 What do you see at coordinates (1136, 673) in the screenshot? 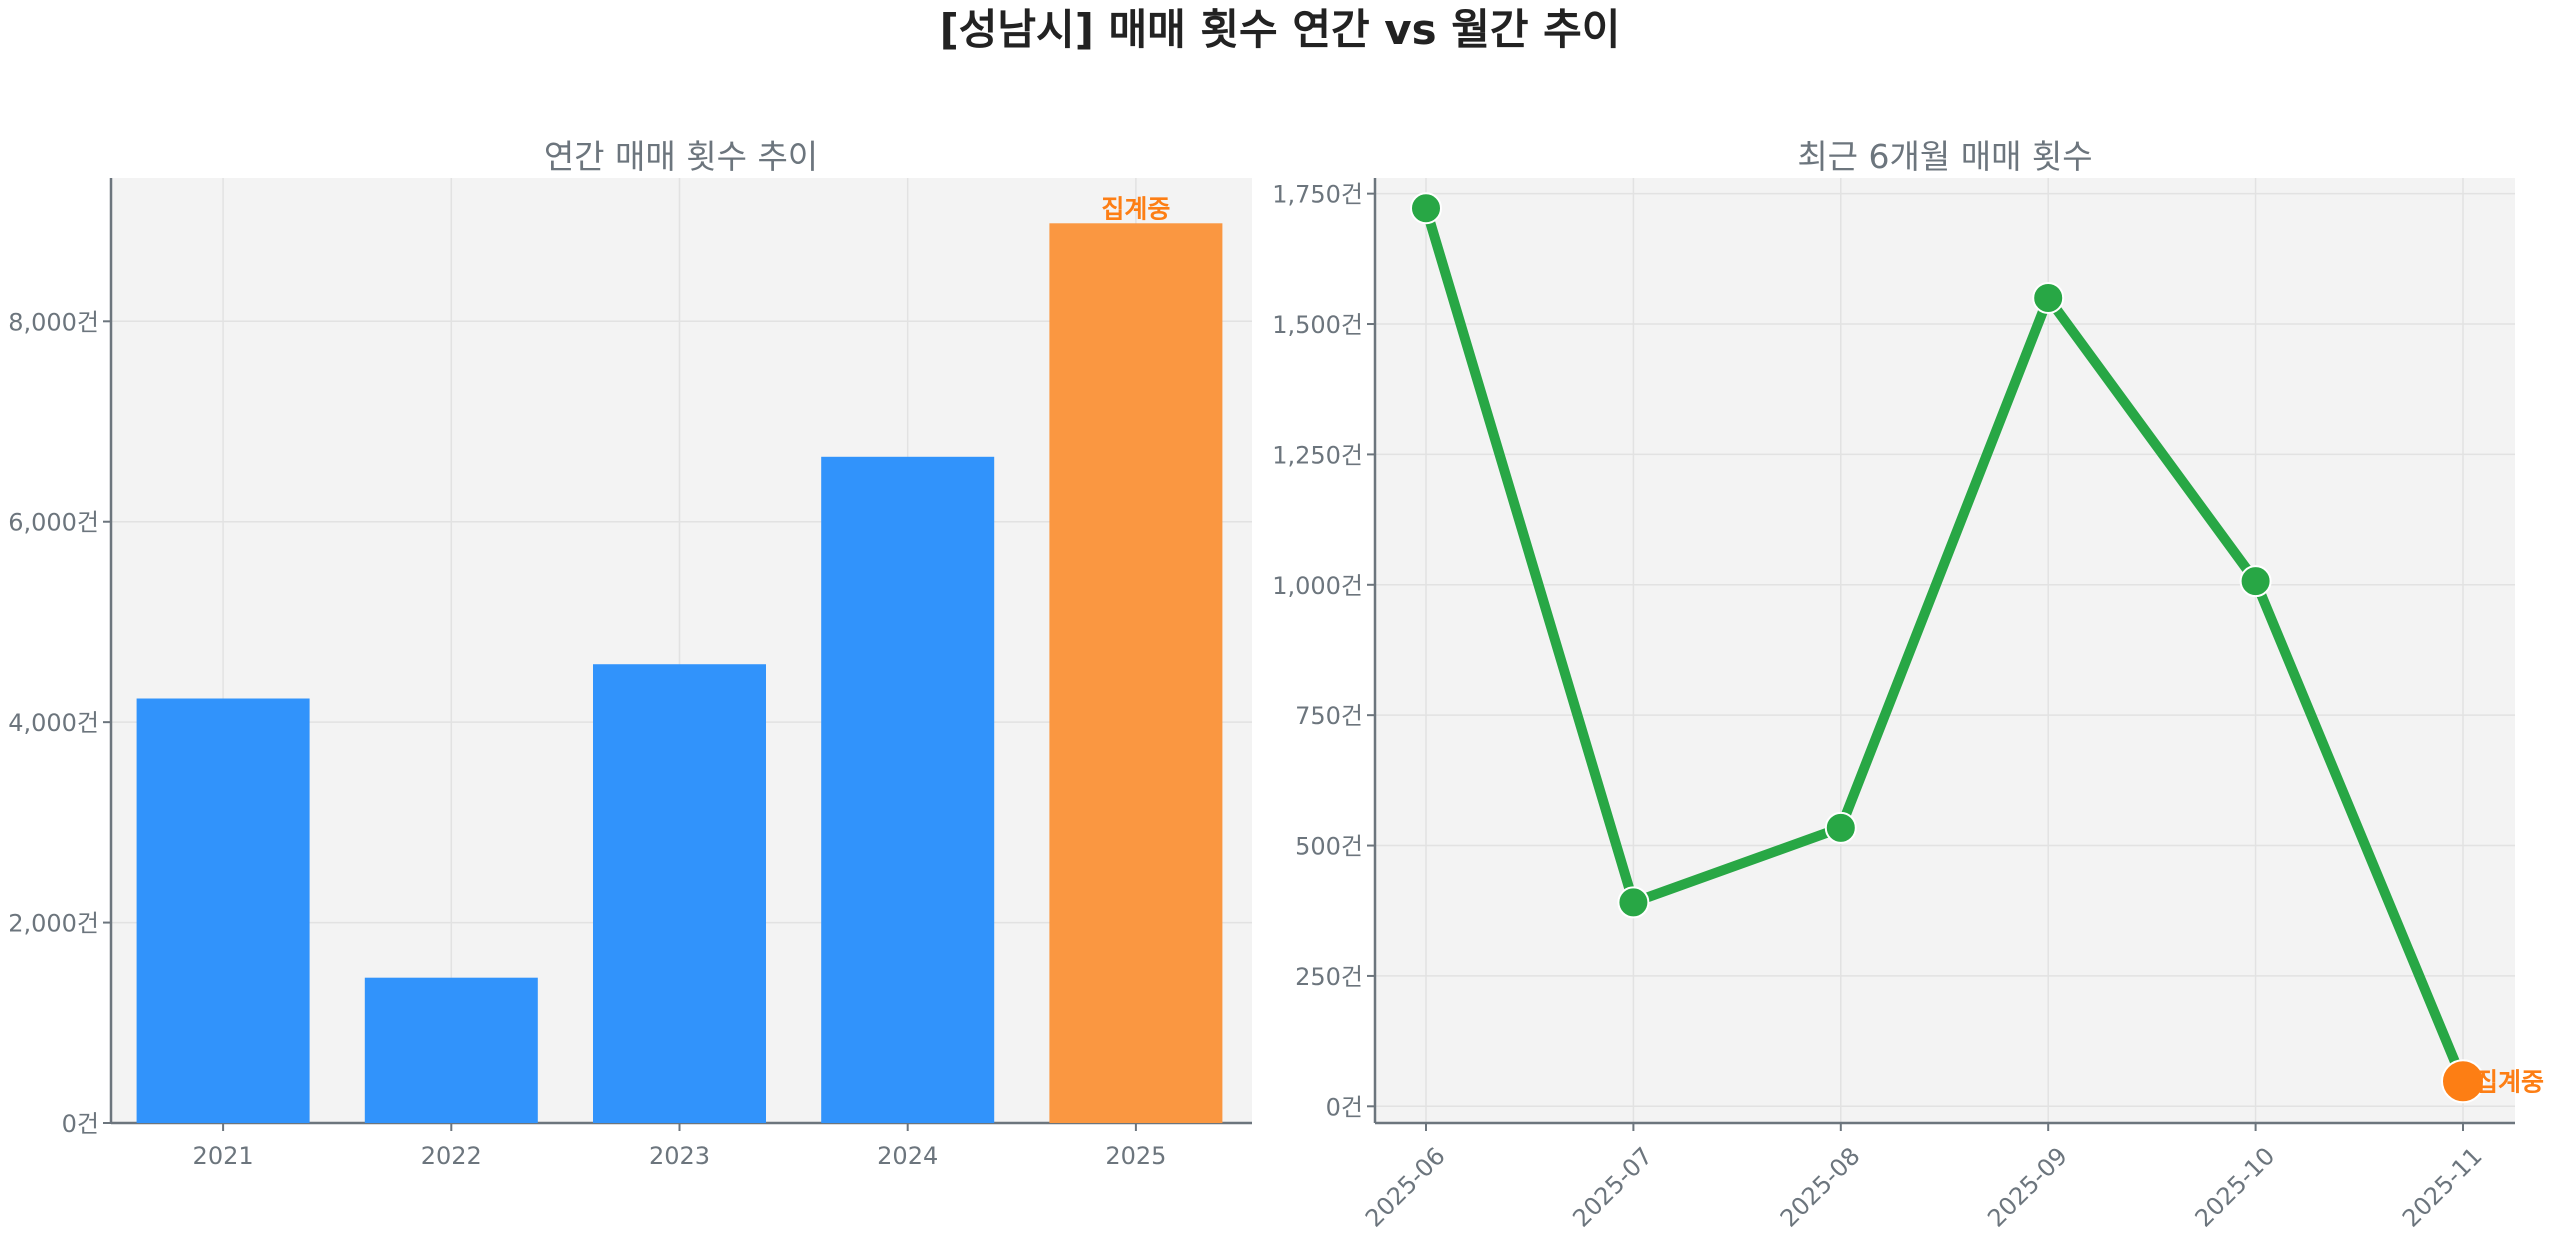
I see `bar-2025` at bounding box center [1136, 673].